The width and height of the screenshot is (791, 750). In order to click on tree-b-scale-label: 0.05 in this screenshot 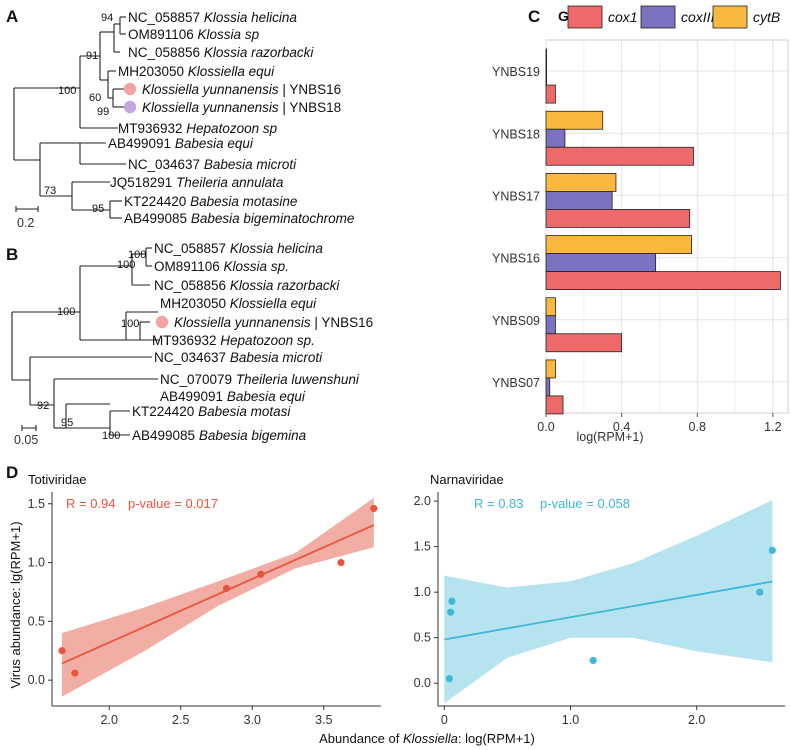, I will do `click(26, 440)`.